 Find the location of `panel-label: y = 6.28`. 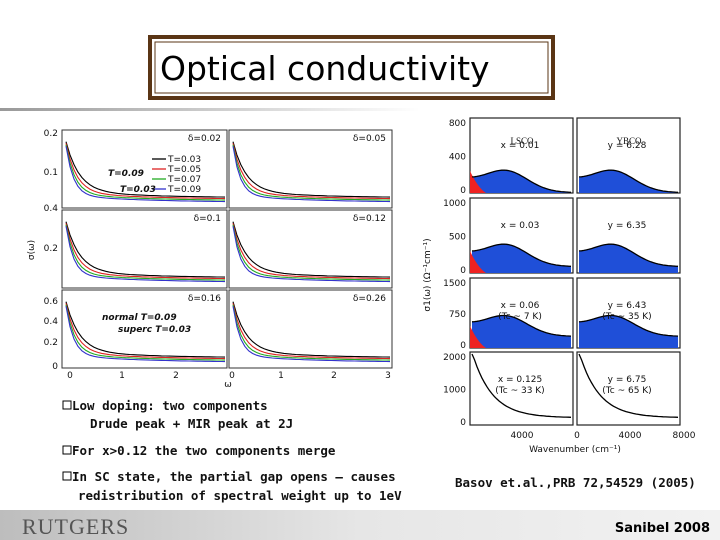

panel-label: y = 6.28 is located at coordinates (627, 146).